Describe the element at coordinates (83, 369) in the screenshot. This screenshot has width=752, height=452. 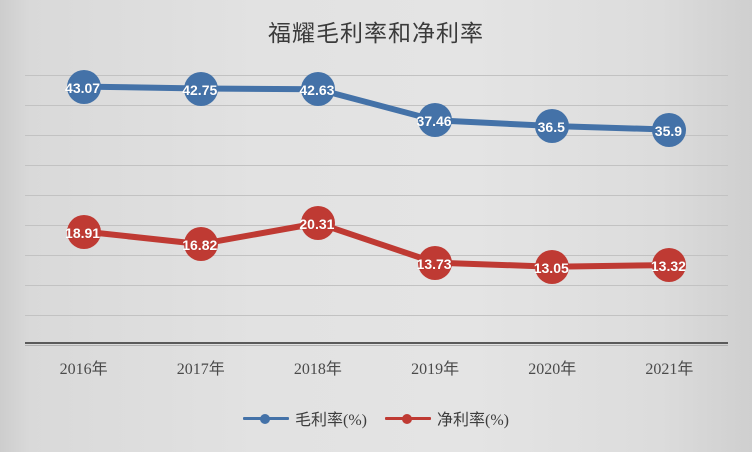
I see `x-axis-tick-label: 2016年` at that location.